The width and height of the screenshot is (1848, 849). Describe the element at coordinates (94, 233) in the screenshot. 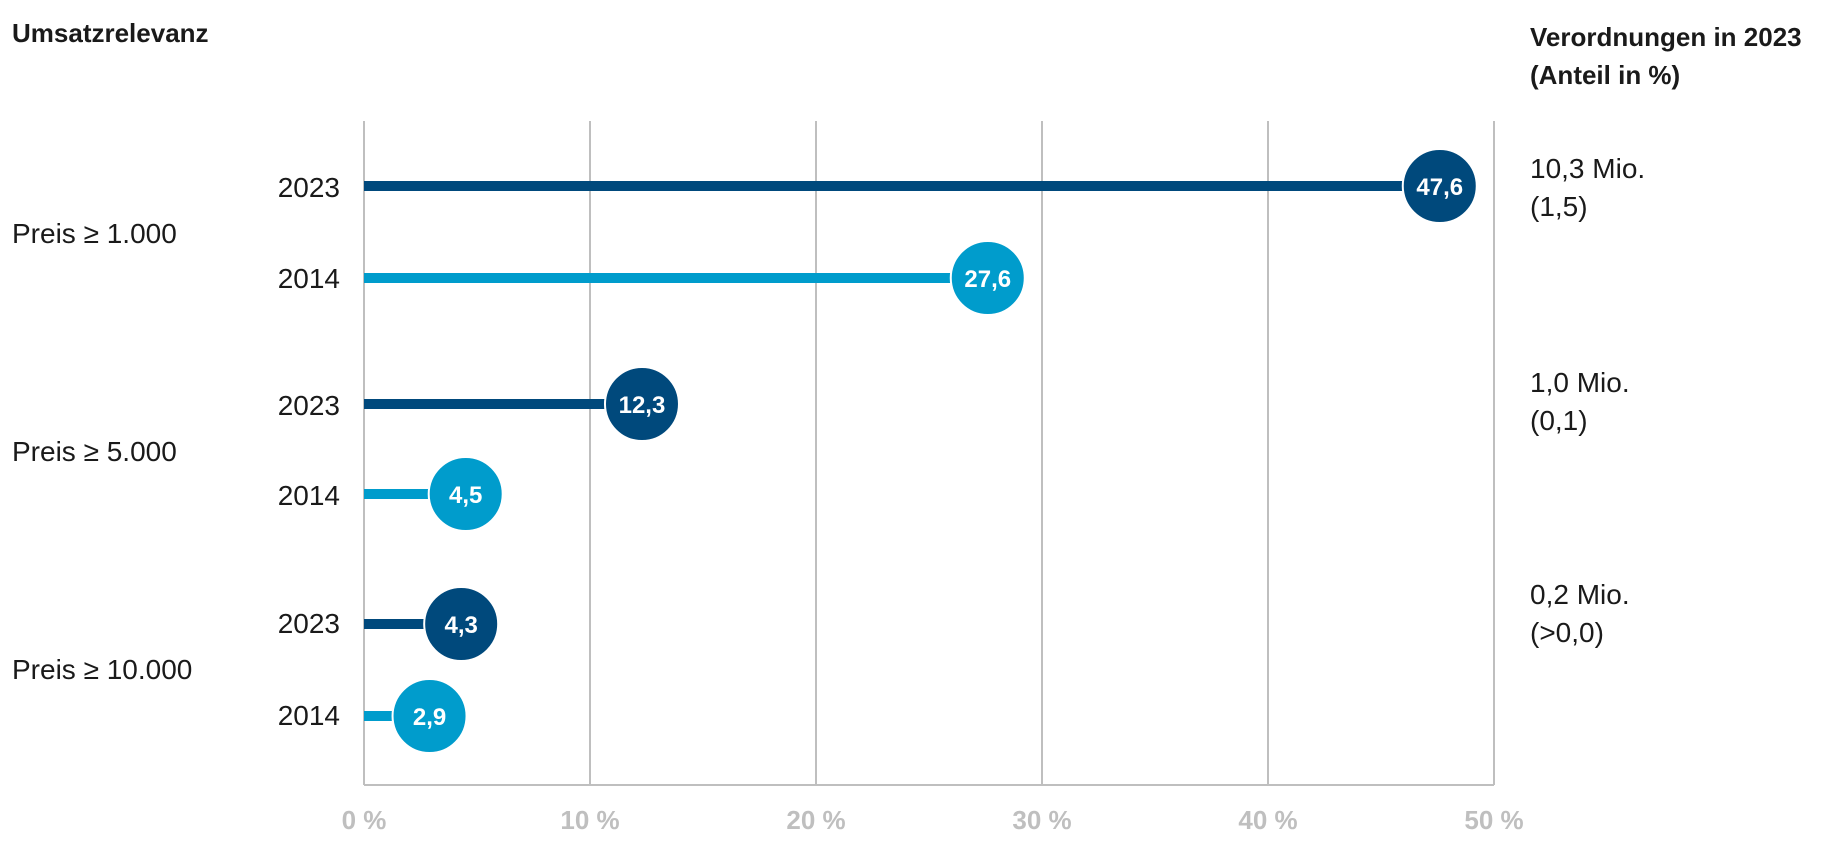

I see `group-label: Preis ≥ 1.000` at that location.